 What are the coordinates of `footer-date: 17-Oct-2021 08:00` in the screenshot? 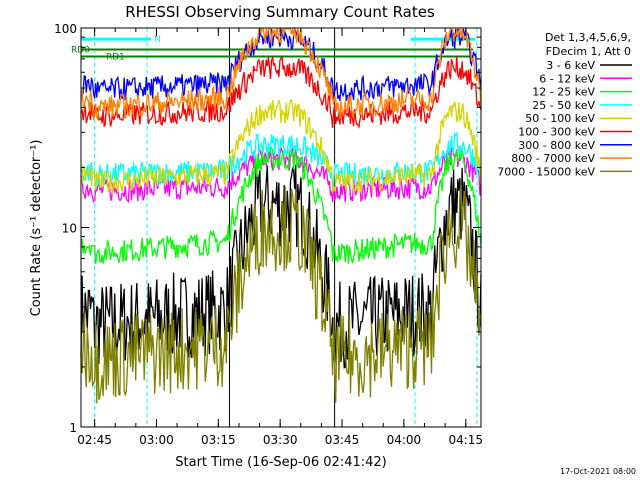 It's located at (598, 471).